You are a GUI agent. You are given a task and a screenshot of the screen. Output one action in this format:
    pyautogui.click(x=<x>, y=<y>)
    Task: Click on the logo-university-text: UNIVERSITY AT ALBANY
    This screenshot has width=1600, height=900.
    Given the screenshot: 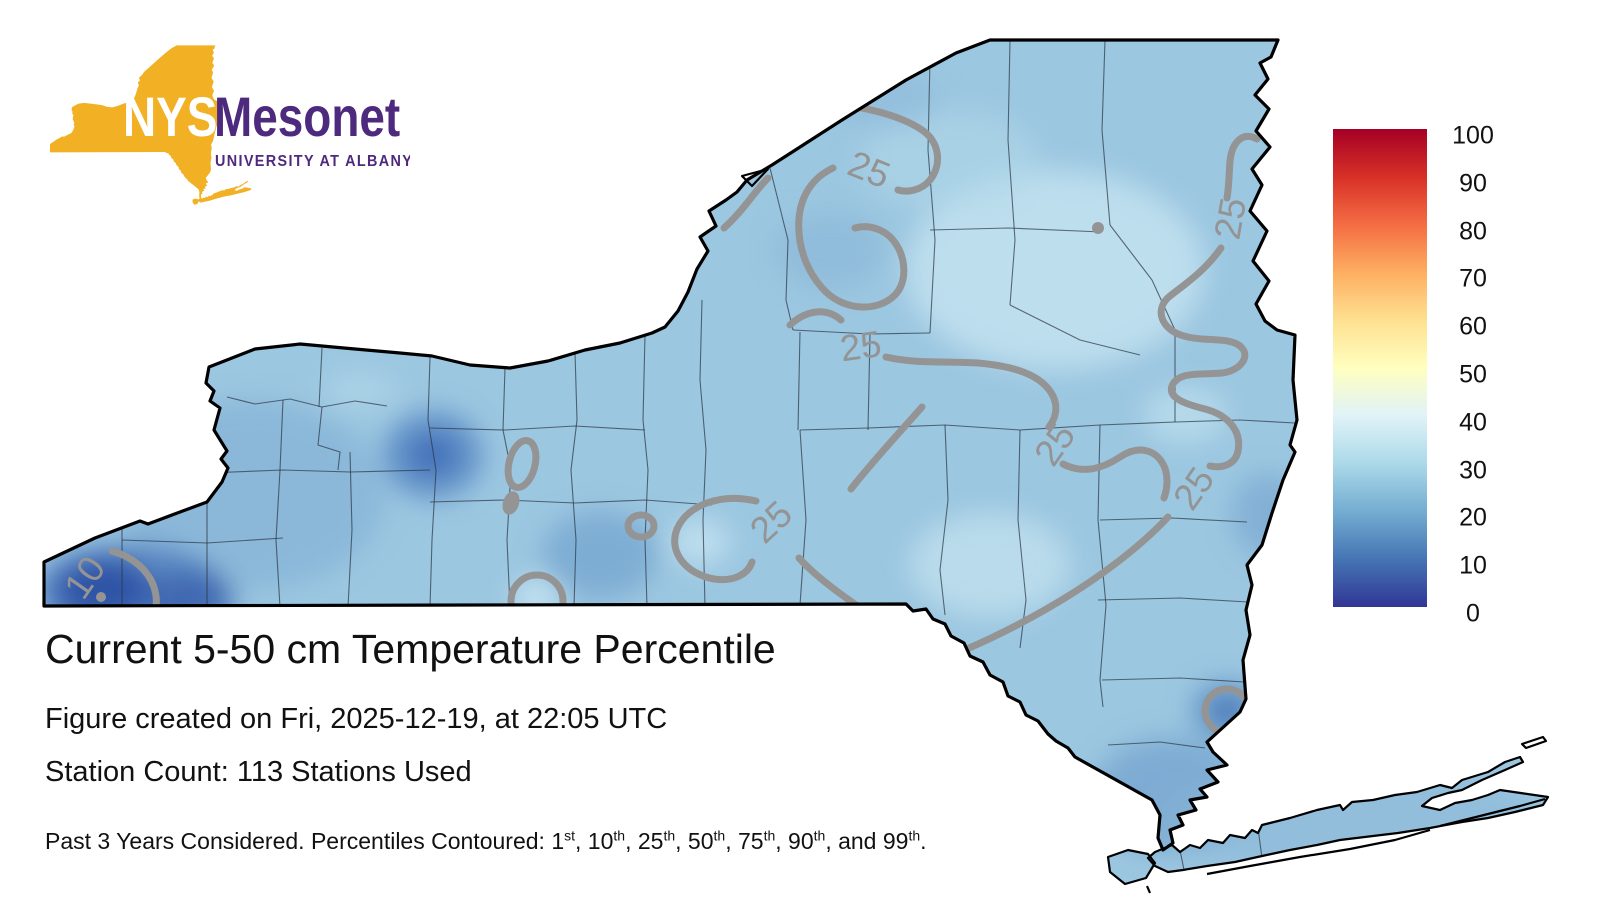 What is the action you would take?
    pyautogui.click(x=312, y=161)
    